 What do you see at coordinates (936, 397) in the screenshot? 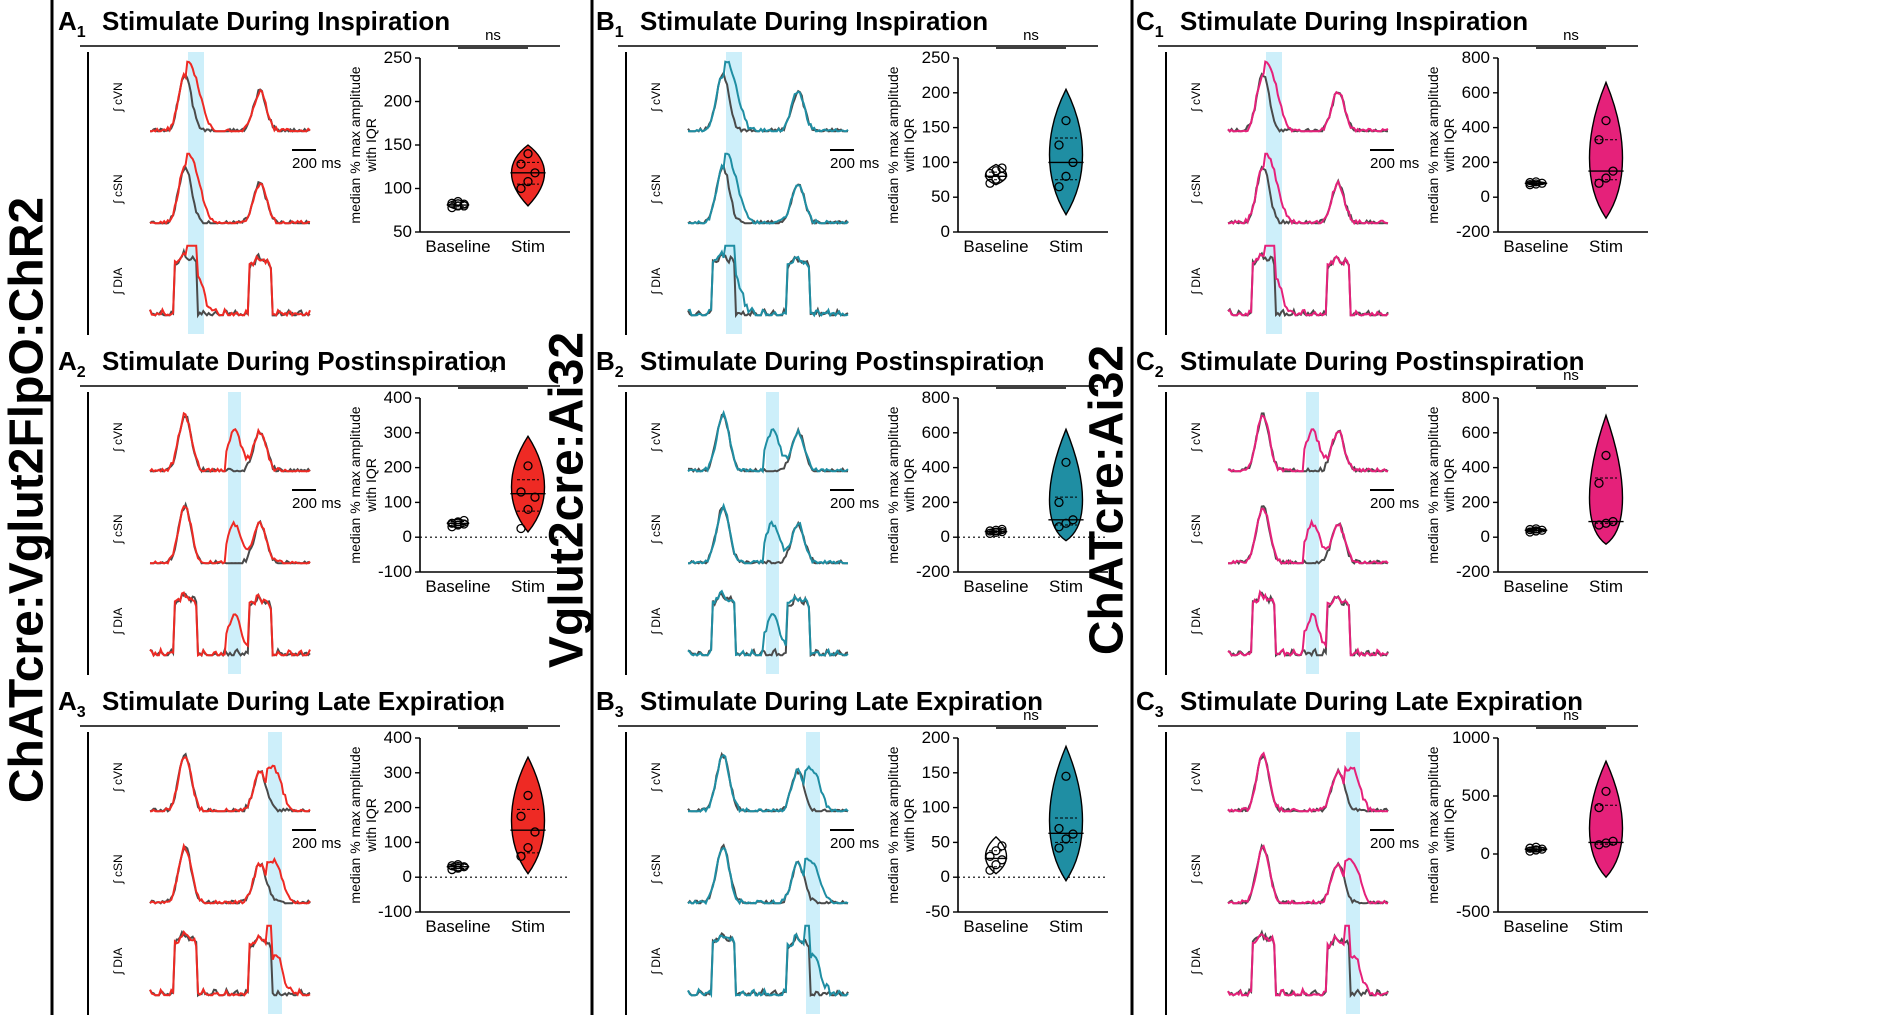
I see `y-tick-label: 800` at bounding box center [936, 397].